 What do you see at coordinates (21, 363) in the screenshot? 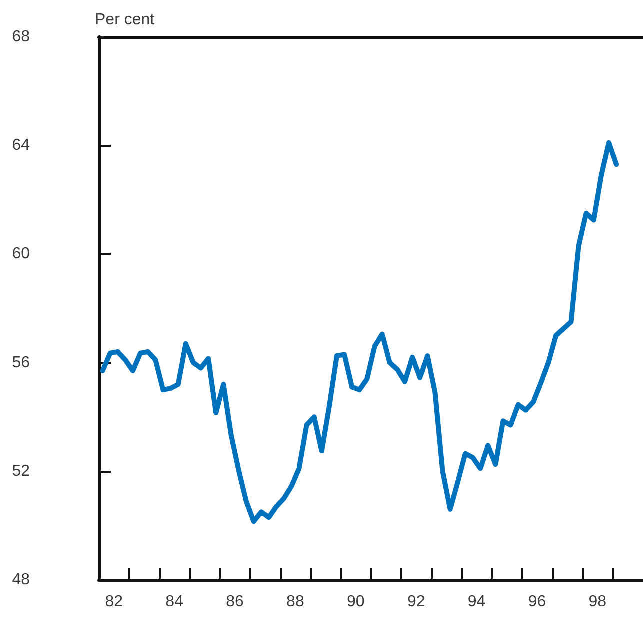
I see `y-tick-label: 56` at bounding box center [21, 363].